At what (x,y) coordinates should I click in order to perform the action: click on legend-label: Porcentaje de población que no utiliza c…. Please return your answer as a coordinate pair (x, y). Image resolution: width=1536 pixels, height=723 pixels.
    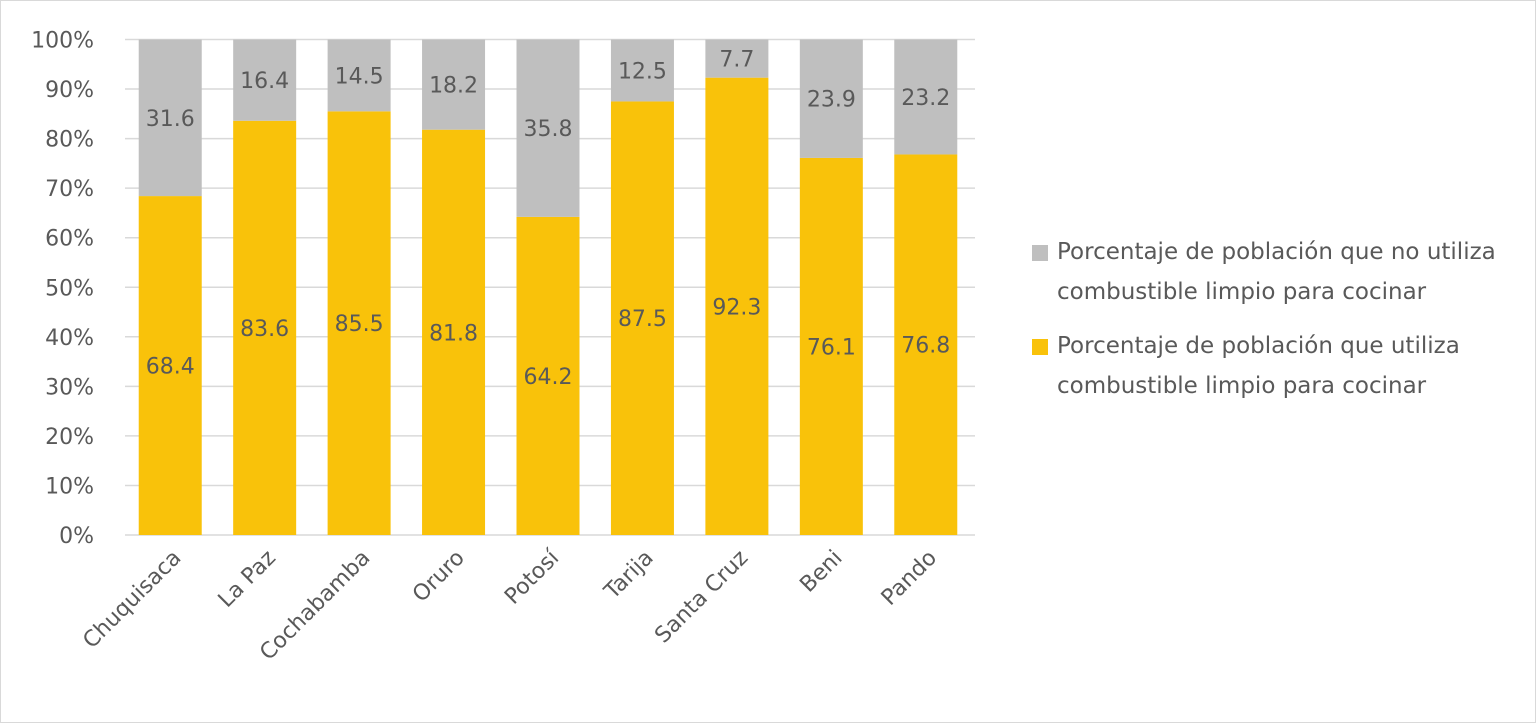
    Looking at the image, I should click on (1276, 272).